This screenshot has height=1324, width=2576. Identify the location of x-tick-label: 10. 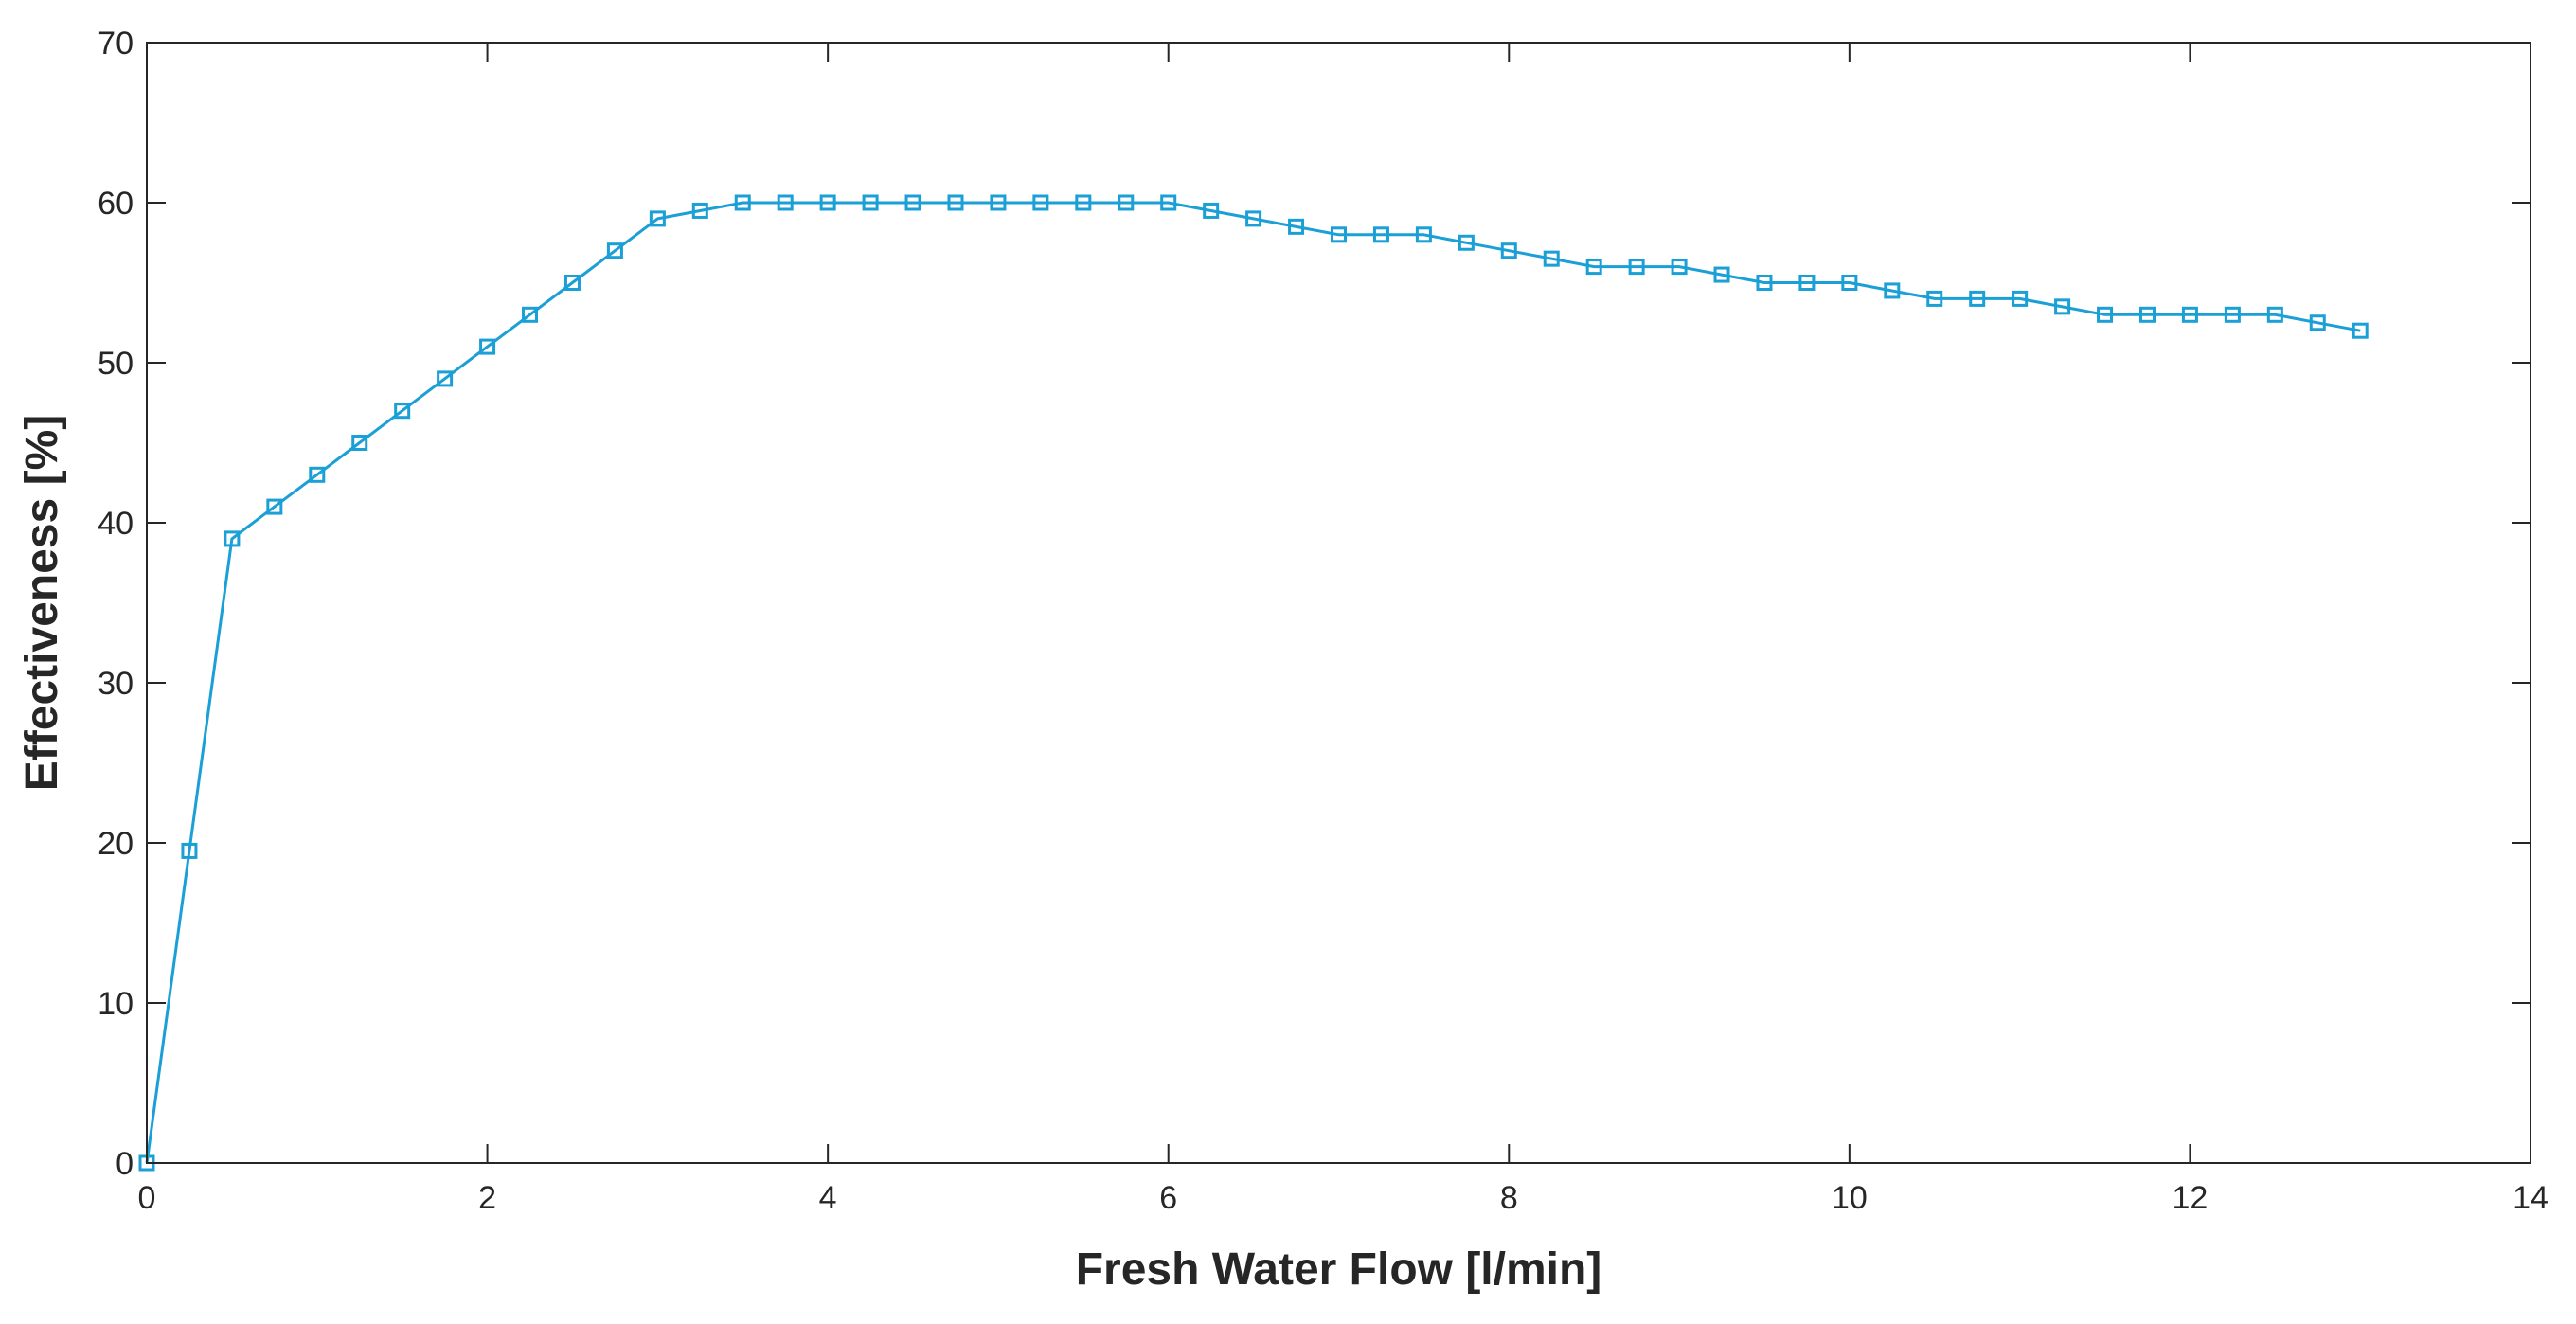
(1850, 1198).